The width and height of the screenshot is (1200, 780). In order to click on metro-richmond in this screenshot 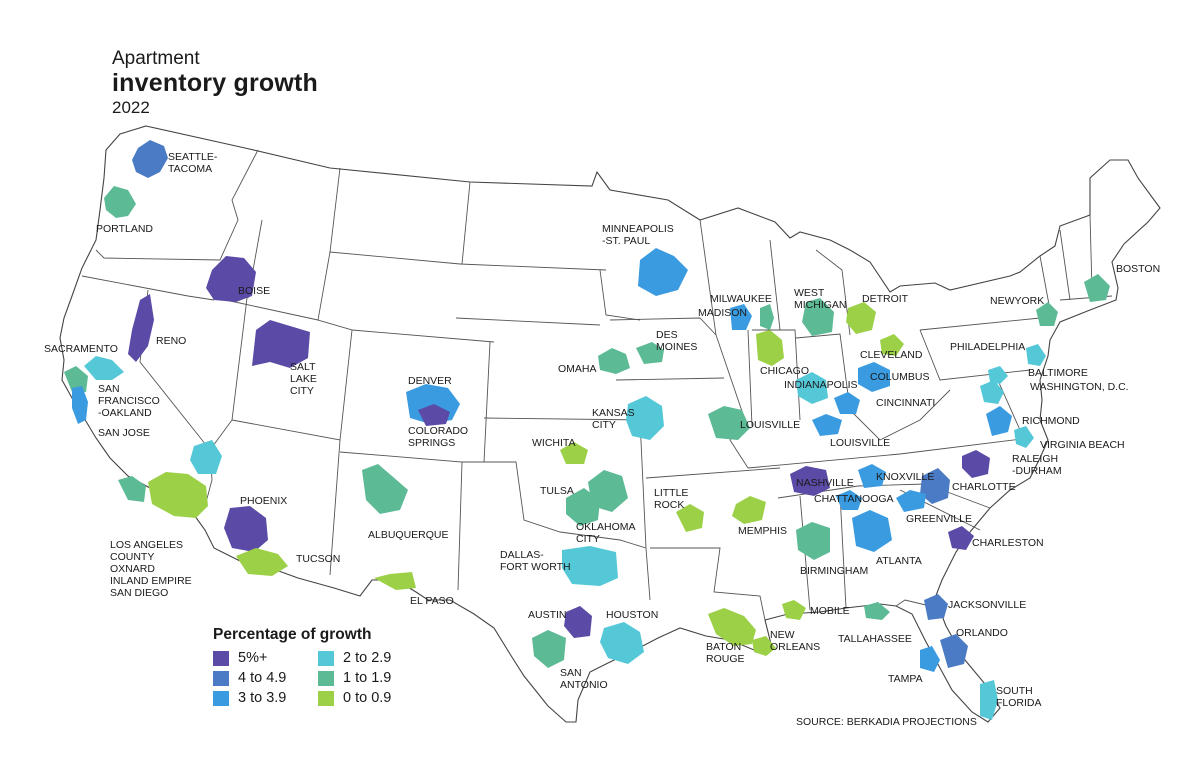, I will do `click(999, 421)`.